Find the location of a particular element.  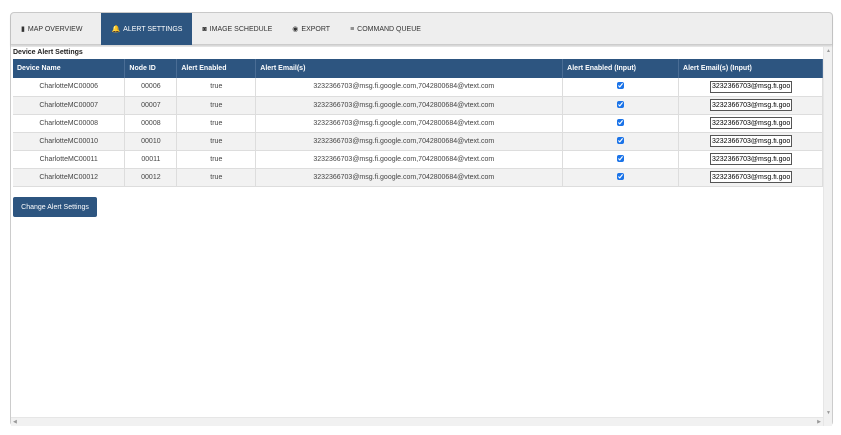

device-name: CharlotteMC00010 is located at coordinates (69, 141).